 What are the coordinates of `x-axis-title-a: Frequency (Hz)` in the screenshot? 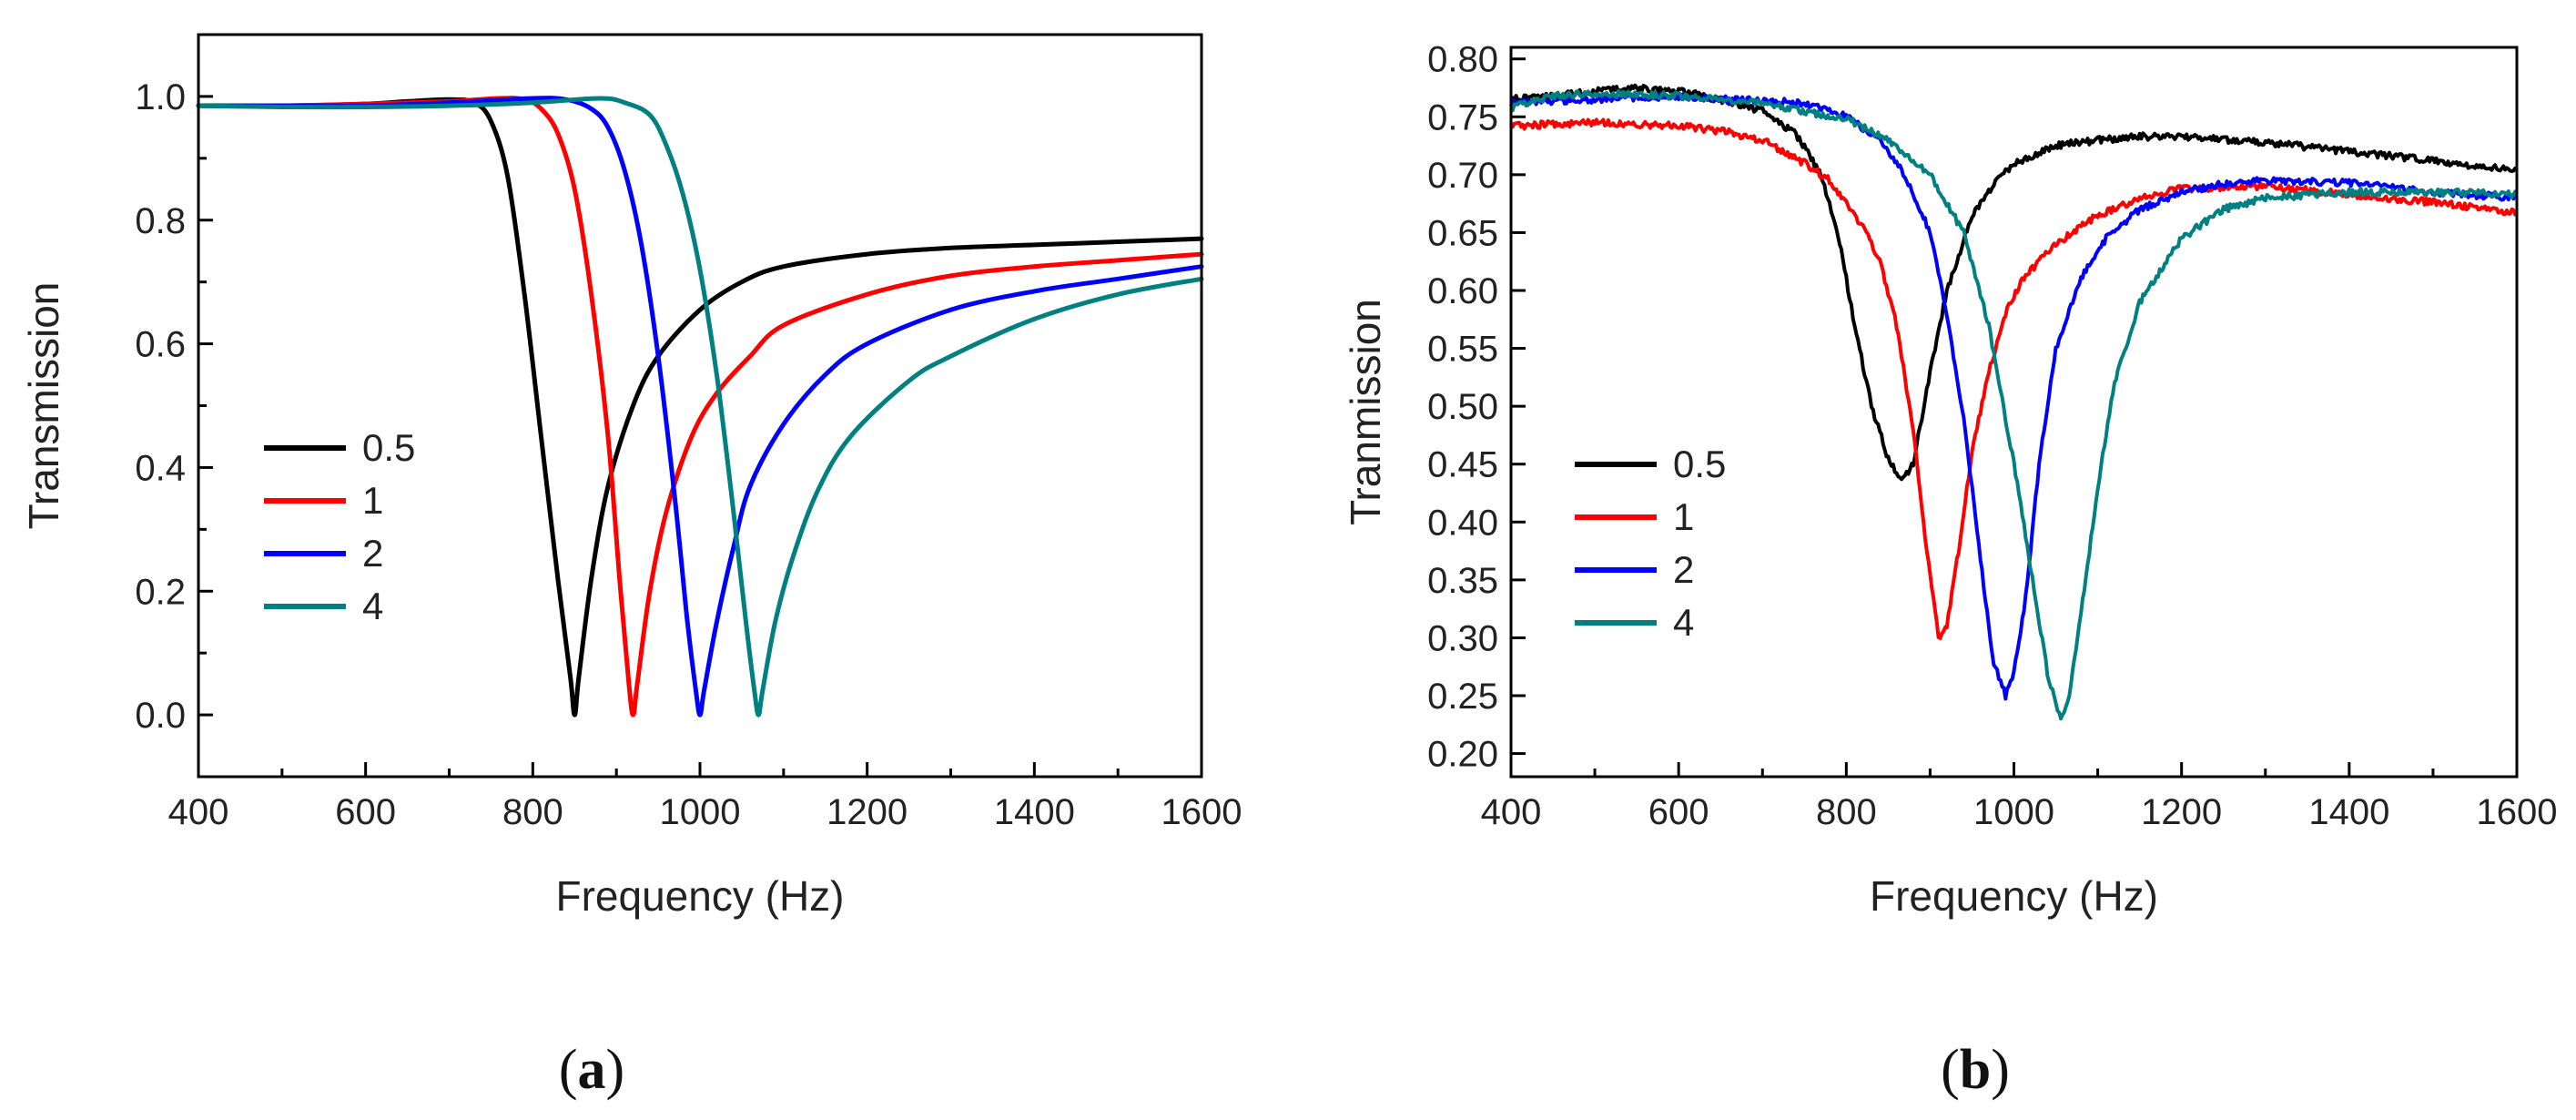 It's located at (700, 896).